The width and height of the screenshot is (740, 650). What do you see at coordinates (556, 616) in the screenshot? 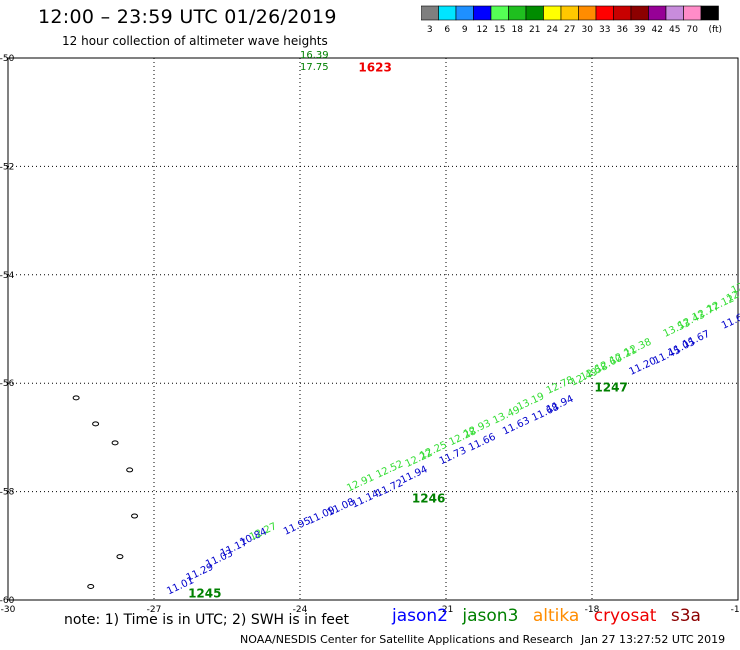
I see `legend-altika: altika` at bounding box center [556, 616].